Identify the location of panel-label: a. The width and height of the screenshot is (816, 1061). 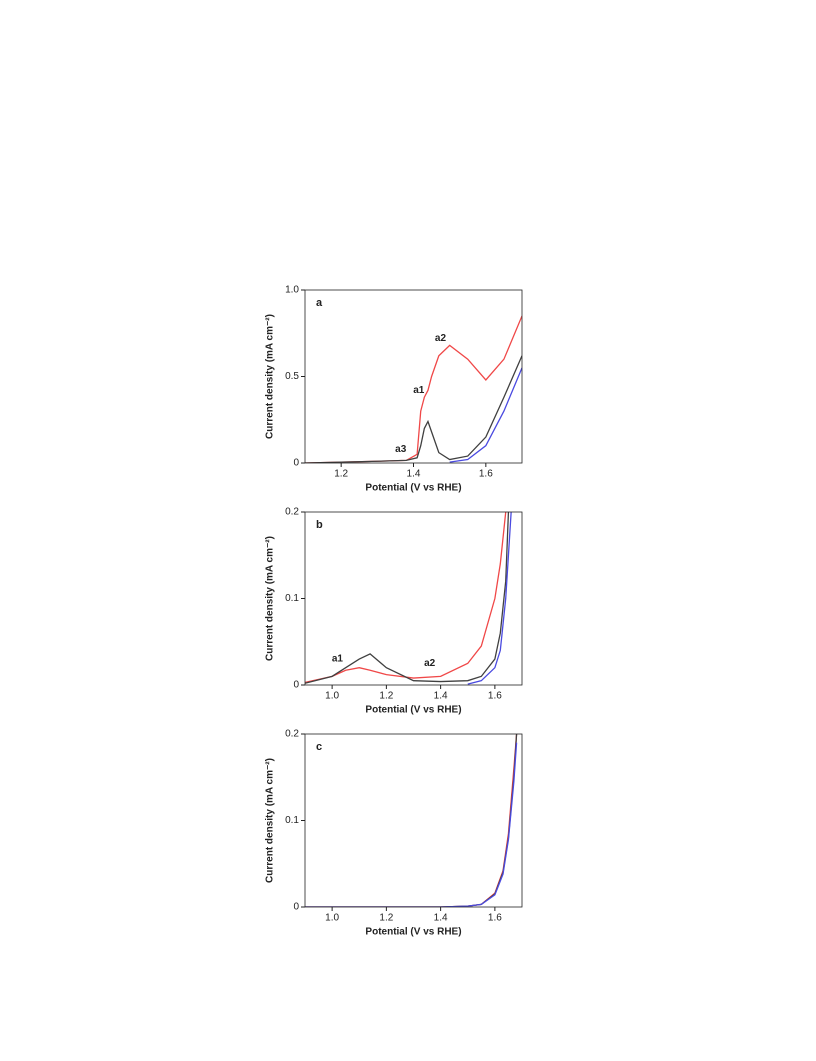
(319, 303).